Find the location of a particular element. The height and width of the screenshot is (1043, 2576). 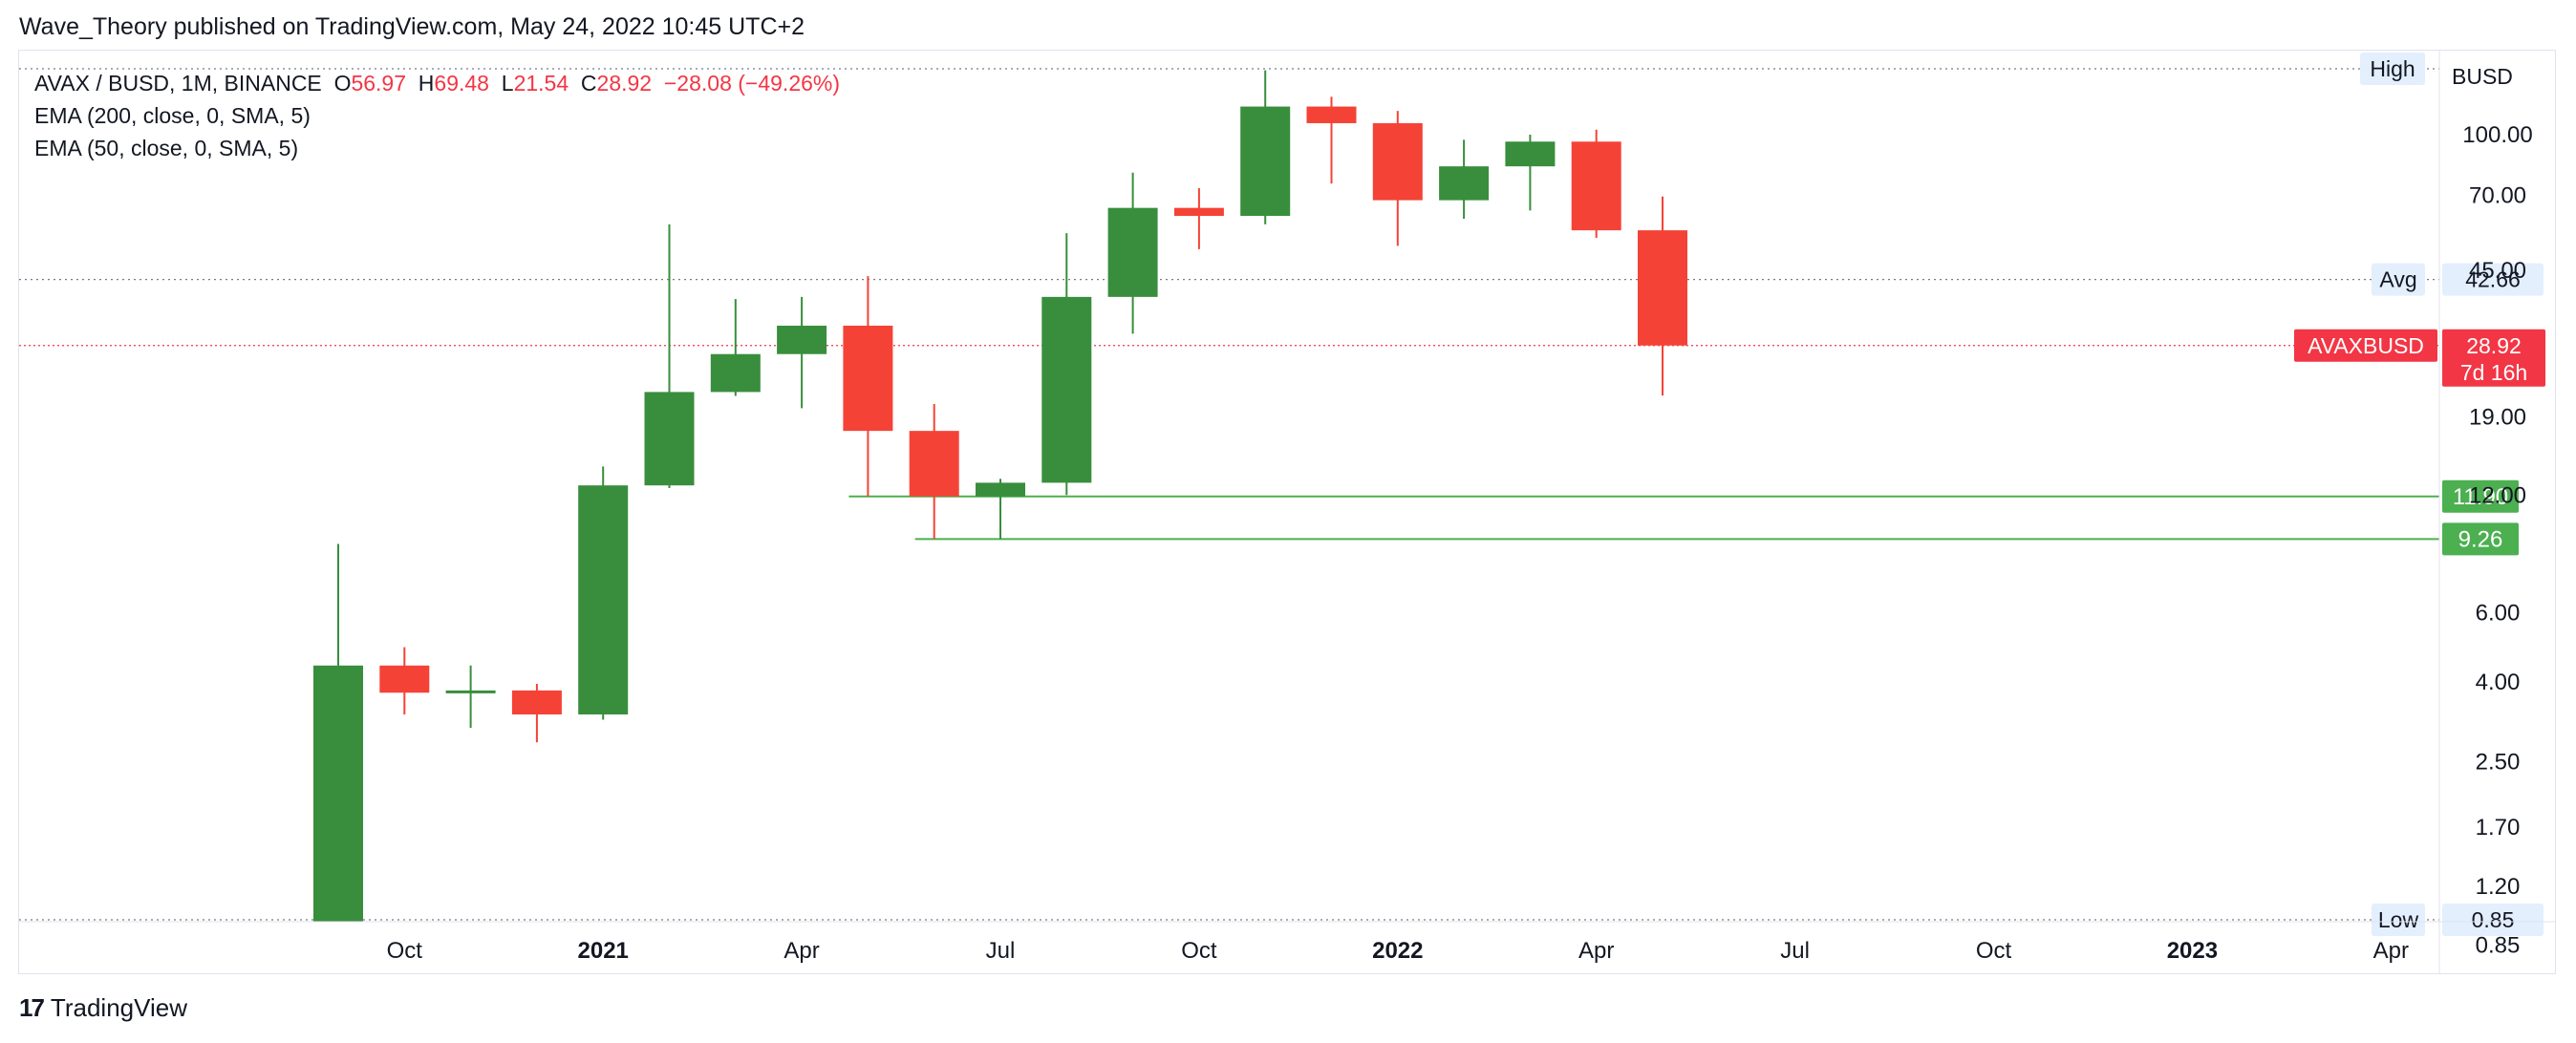

price-tick-label: 6.00 is located at coordinates (2498, 614).